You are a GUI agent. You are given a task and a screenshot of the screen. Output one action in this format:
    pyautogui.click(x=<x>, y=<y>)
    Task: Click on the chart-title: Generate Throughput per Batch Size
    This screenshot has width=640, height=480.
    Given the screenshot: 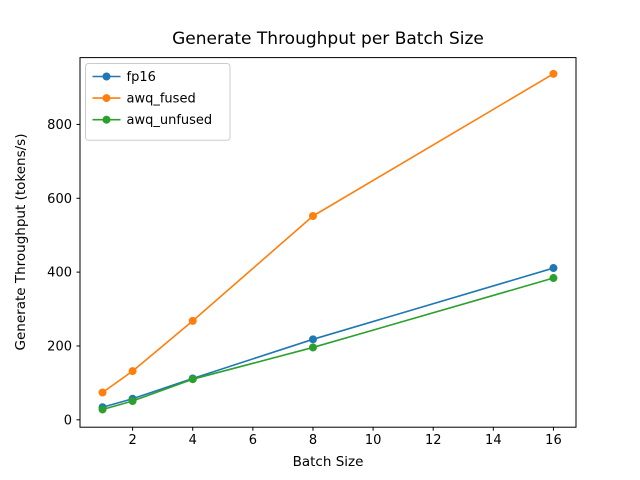 What is the action you would take?
    pyautogui.click(x=328, y=39)
    